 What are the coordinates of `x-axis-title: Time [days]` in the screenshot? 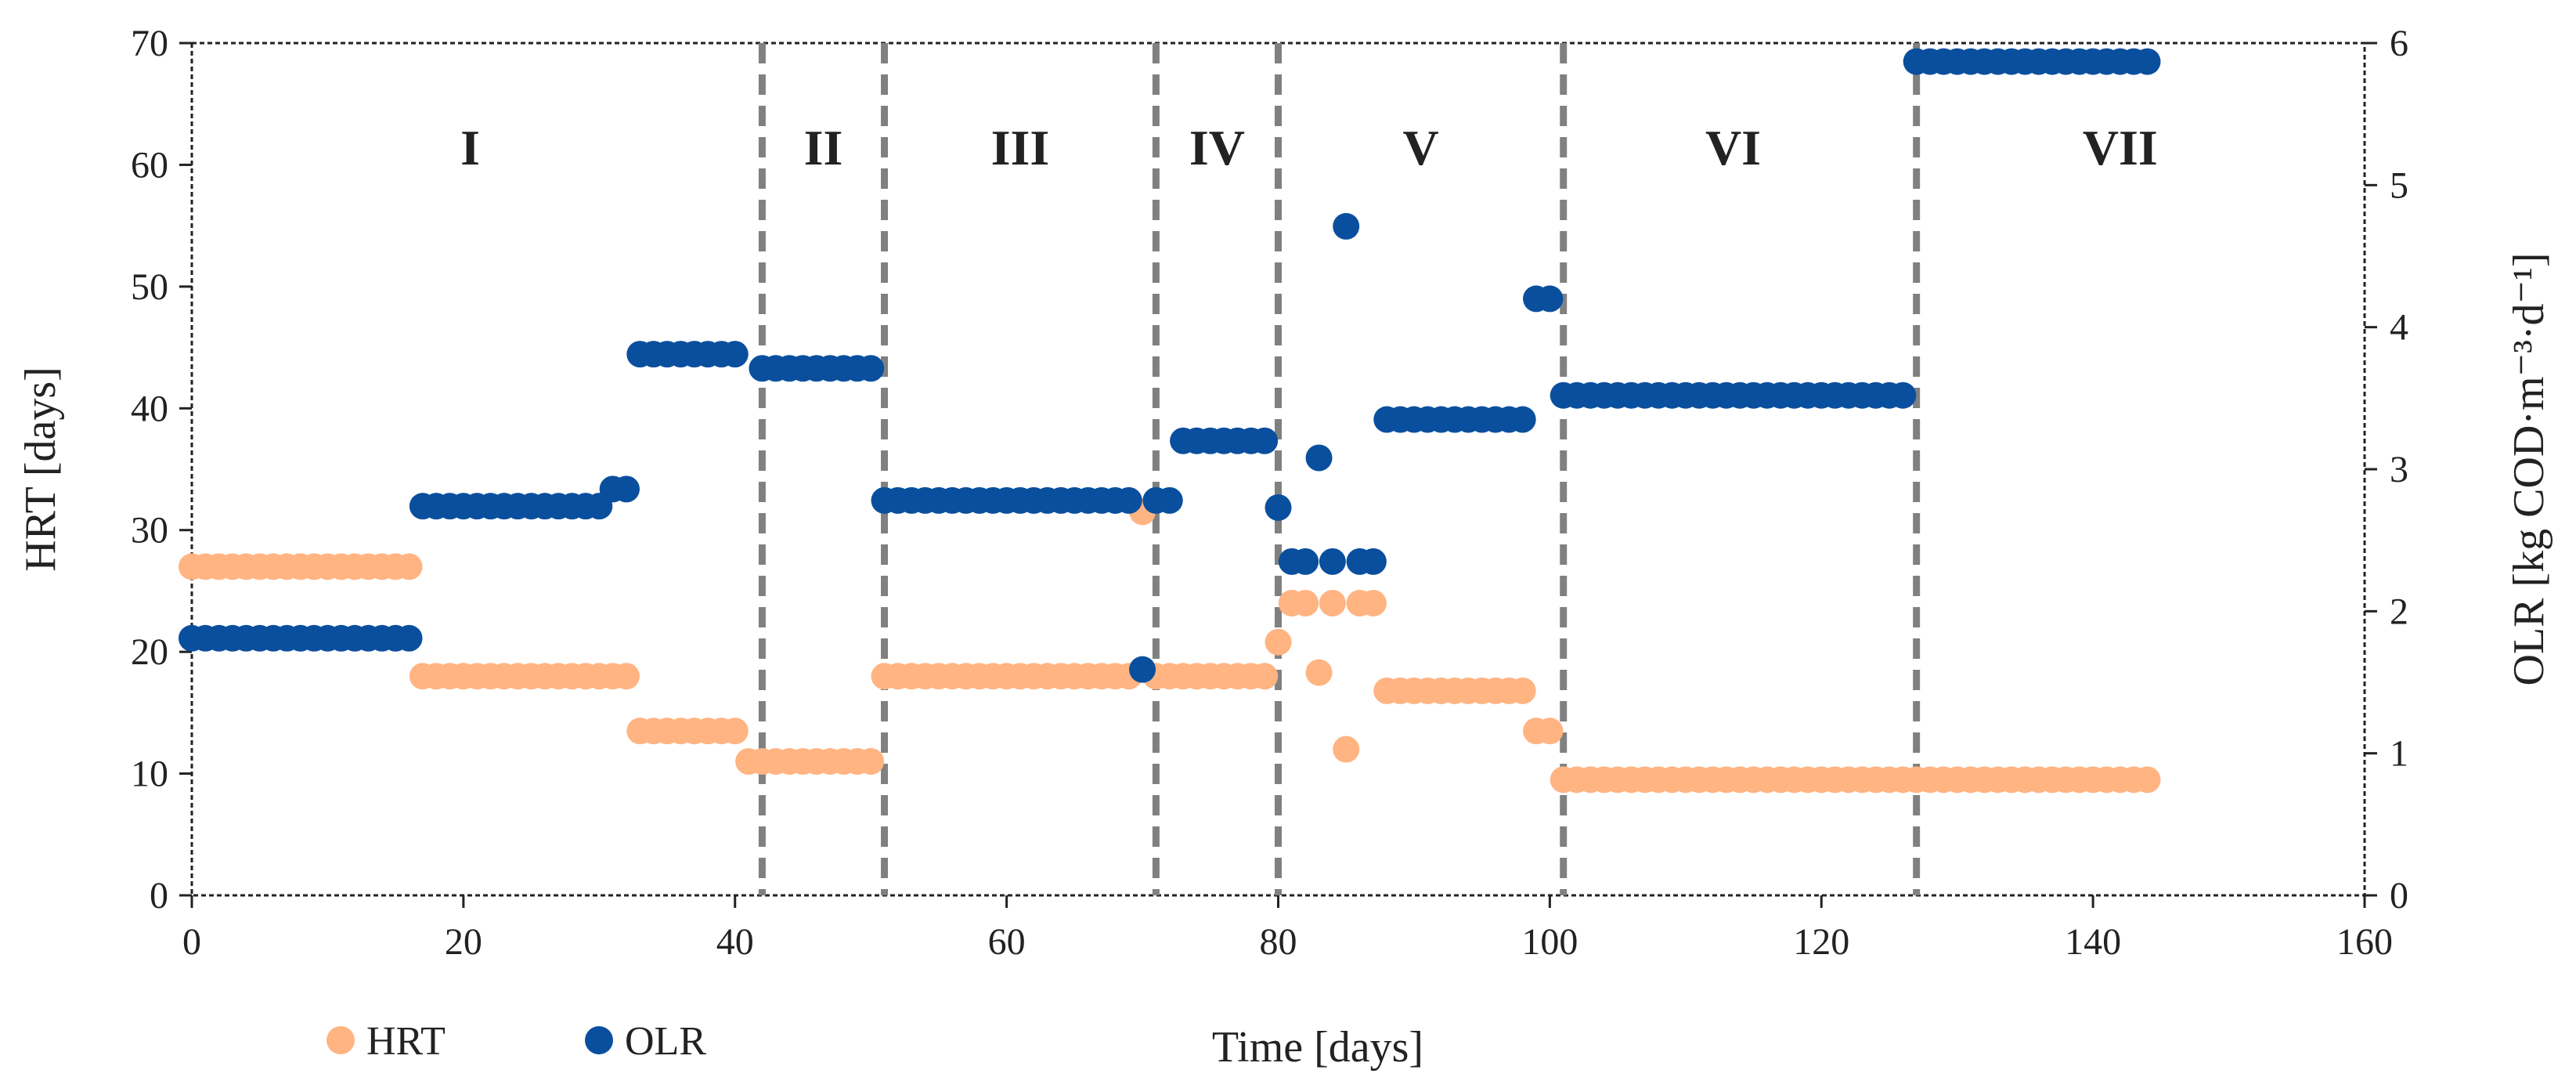 It's located at (1317, 1047).